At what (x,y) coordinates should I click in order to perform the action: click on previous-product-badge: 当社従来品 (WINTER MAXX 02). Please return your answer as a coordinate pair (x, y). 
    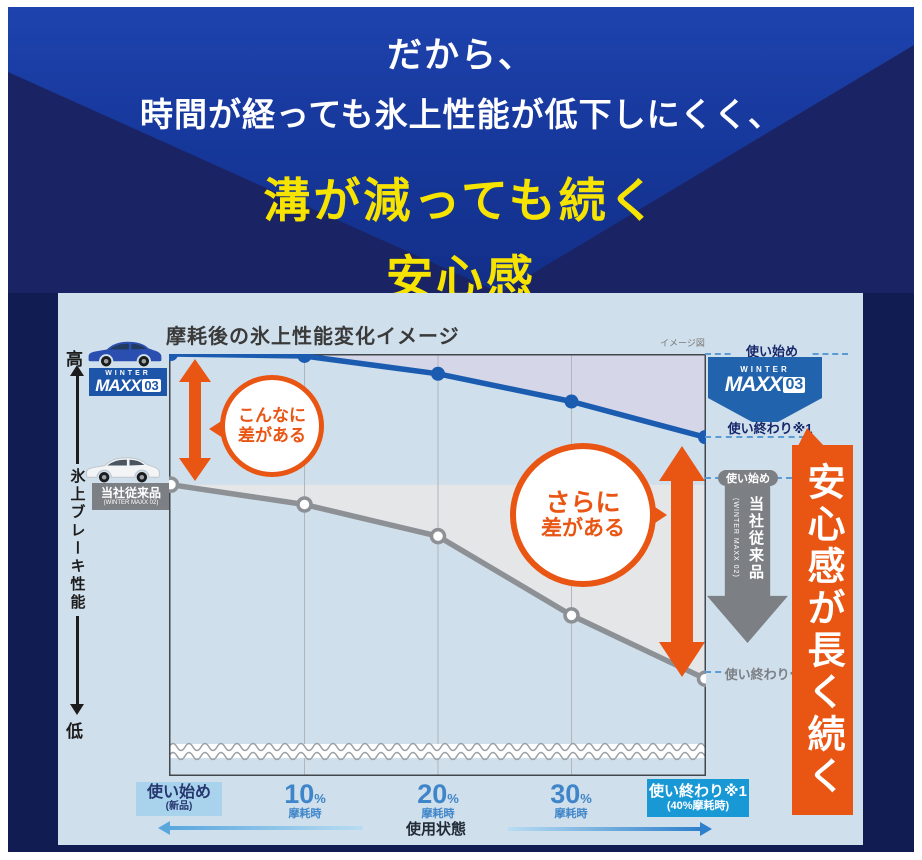
    Looking at the image, I should click on (131, 496).